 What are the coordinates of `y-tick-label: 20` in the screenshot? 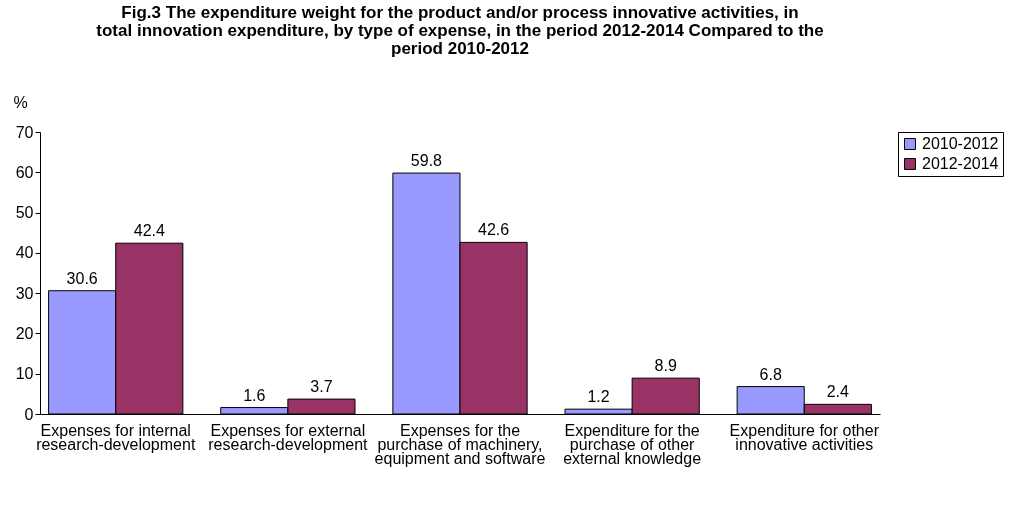 It's located at (24, 333).